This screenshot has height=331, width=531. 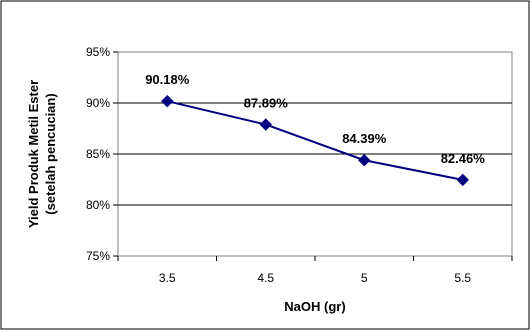 I want to click on y-axis-title-line-1: Yield Produk Metil Ester, so click(x=33, y=154).